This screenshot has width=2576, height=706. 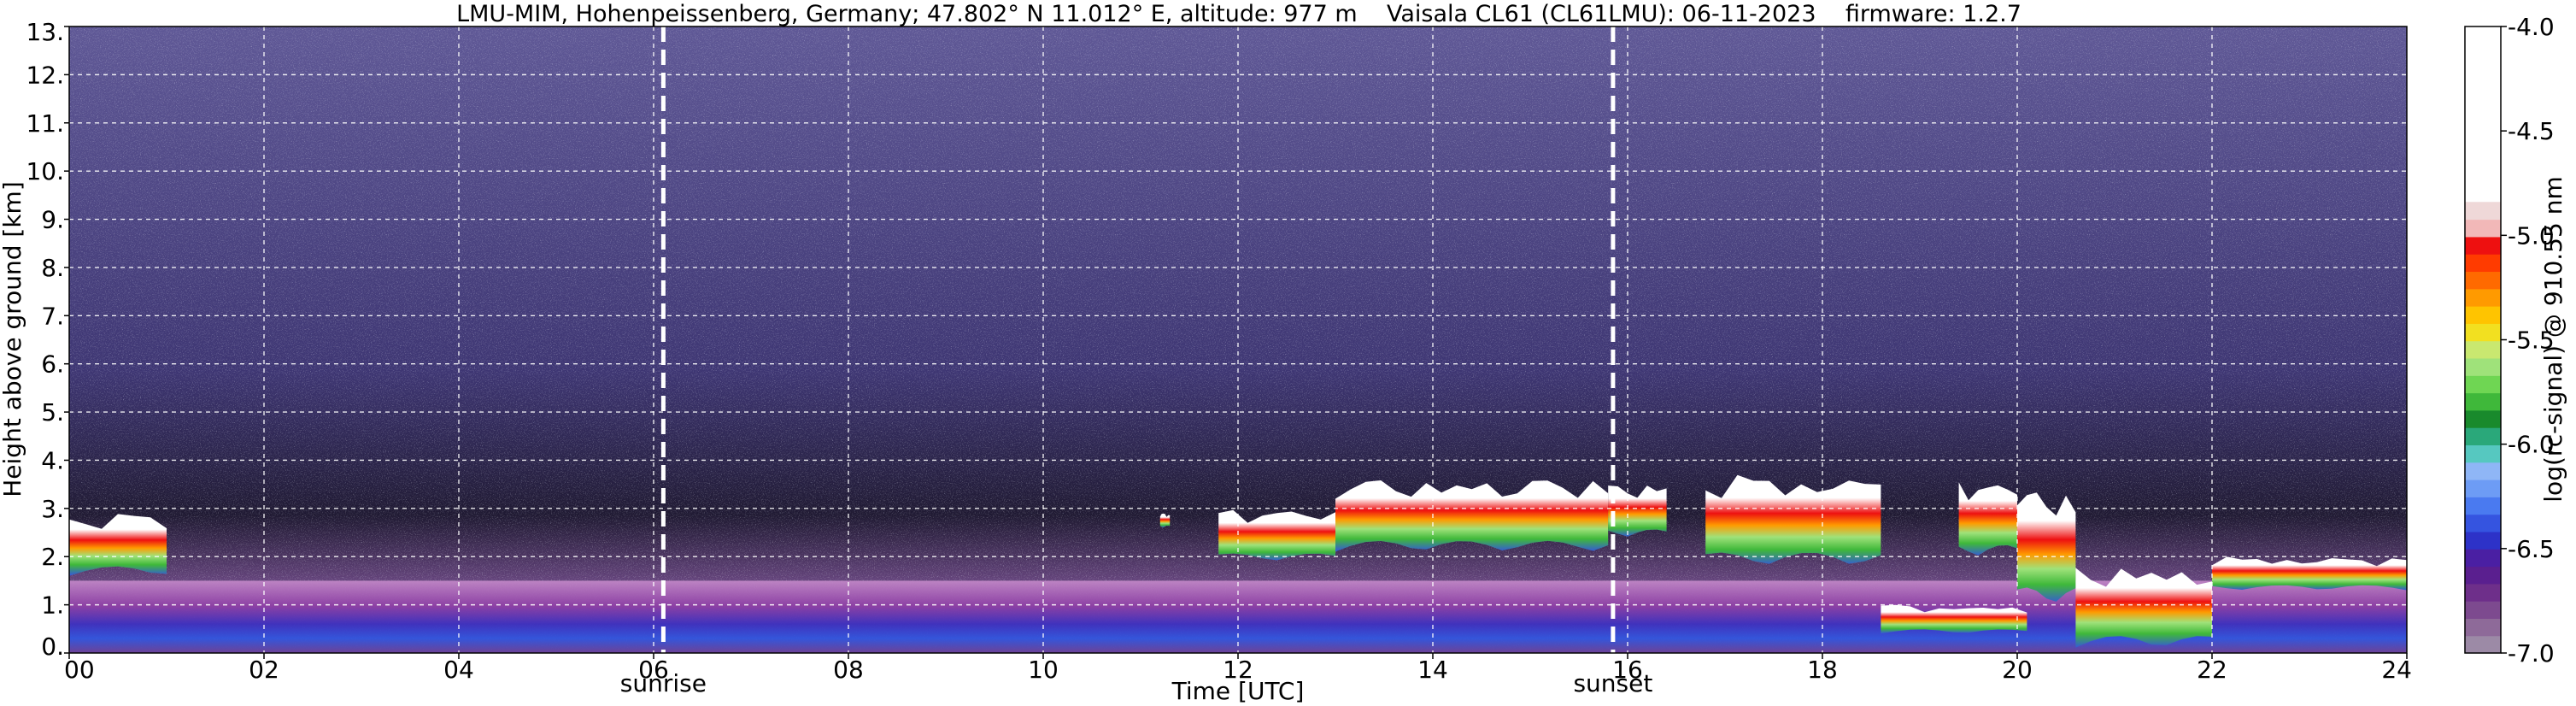 What do you see at coordinates (1043, 670) in the screenshot?
I see `x-tick-label: 10` at bounding box center [1043, 670].